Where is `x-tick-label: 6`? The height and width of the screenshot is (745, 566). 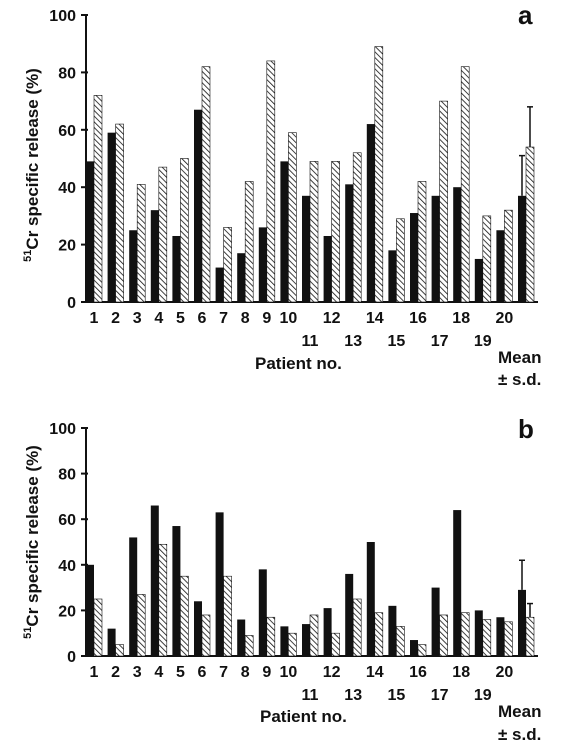 x-tick-label: 6 is located at coordinates (202, 672).